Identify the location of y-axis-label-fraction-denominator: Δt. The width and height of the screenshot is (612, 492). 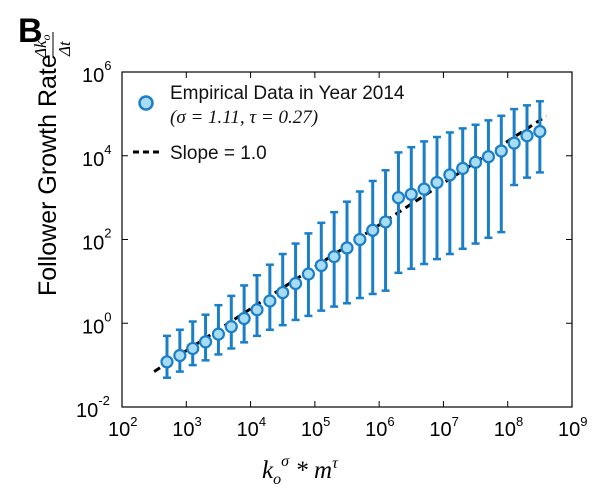
(64, 48).